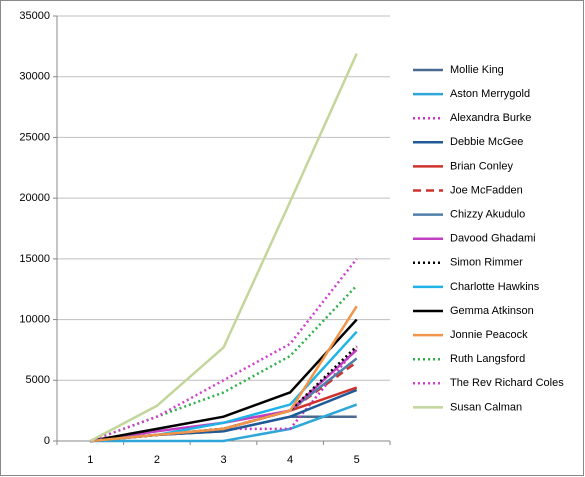 This screenshot has height=477, width=585. What do you see at coordinates (34, 259) in the screenshot?
I see `y-tick-label: 15000` at bounding box center [34, 259].